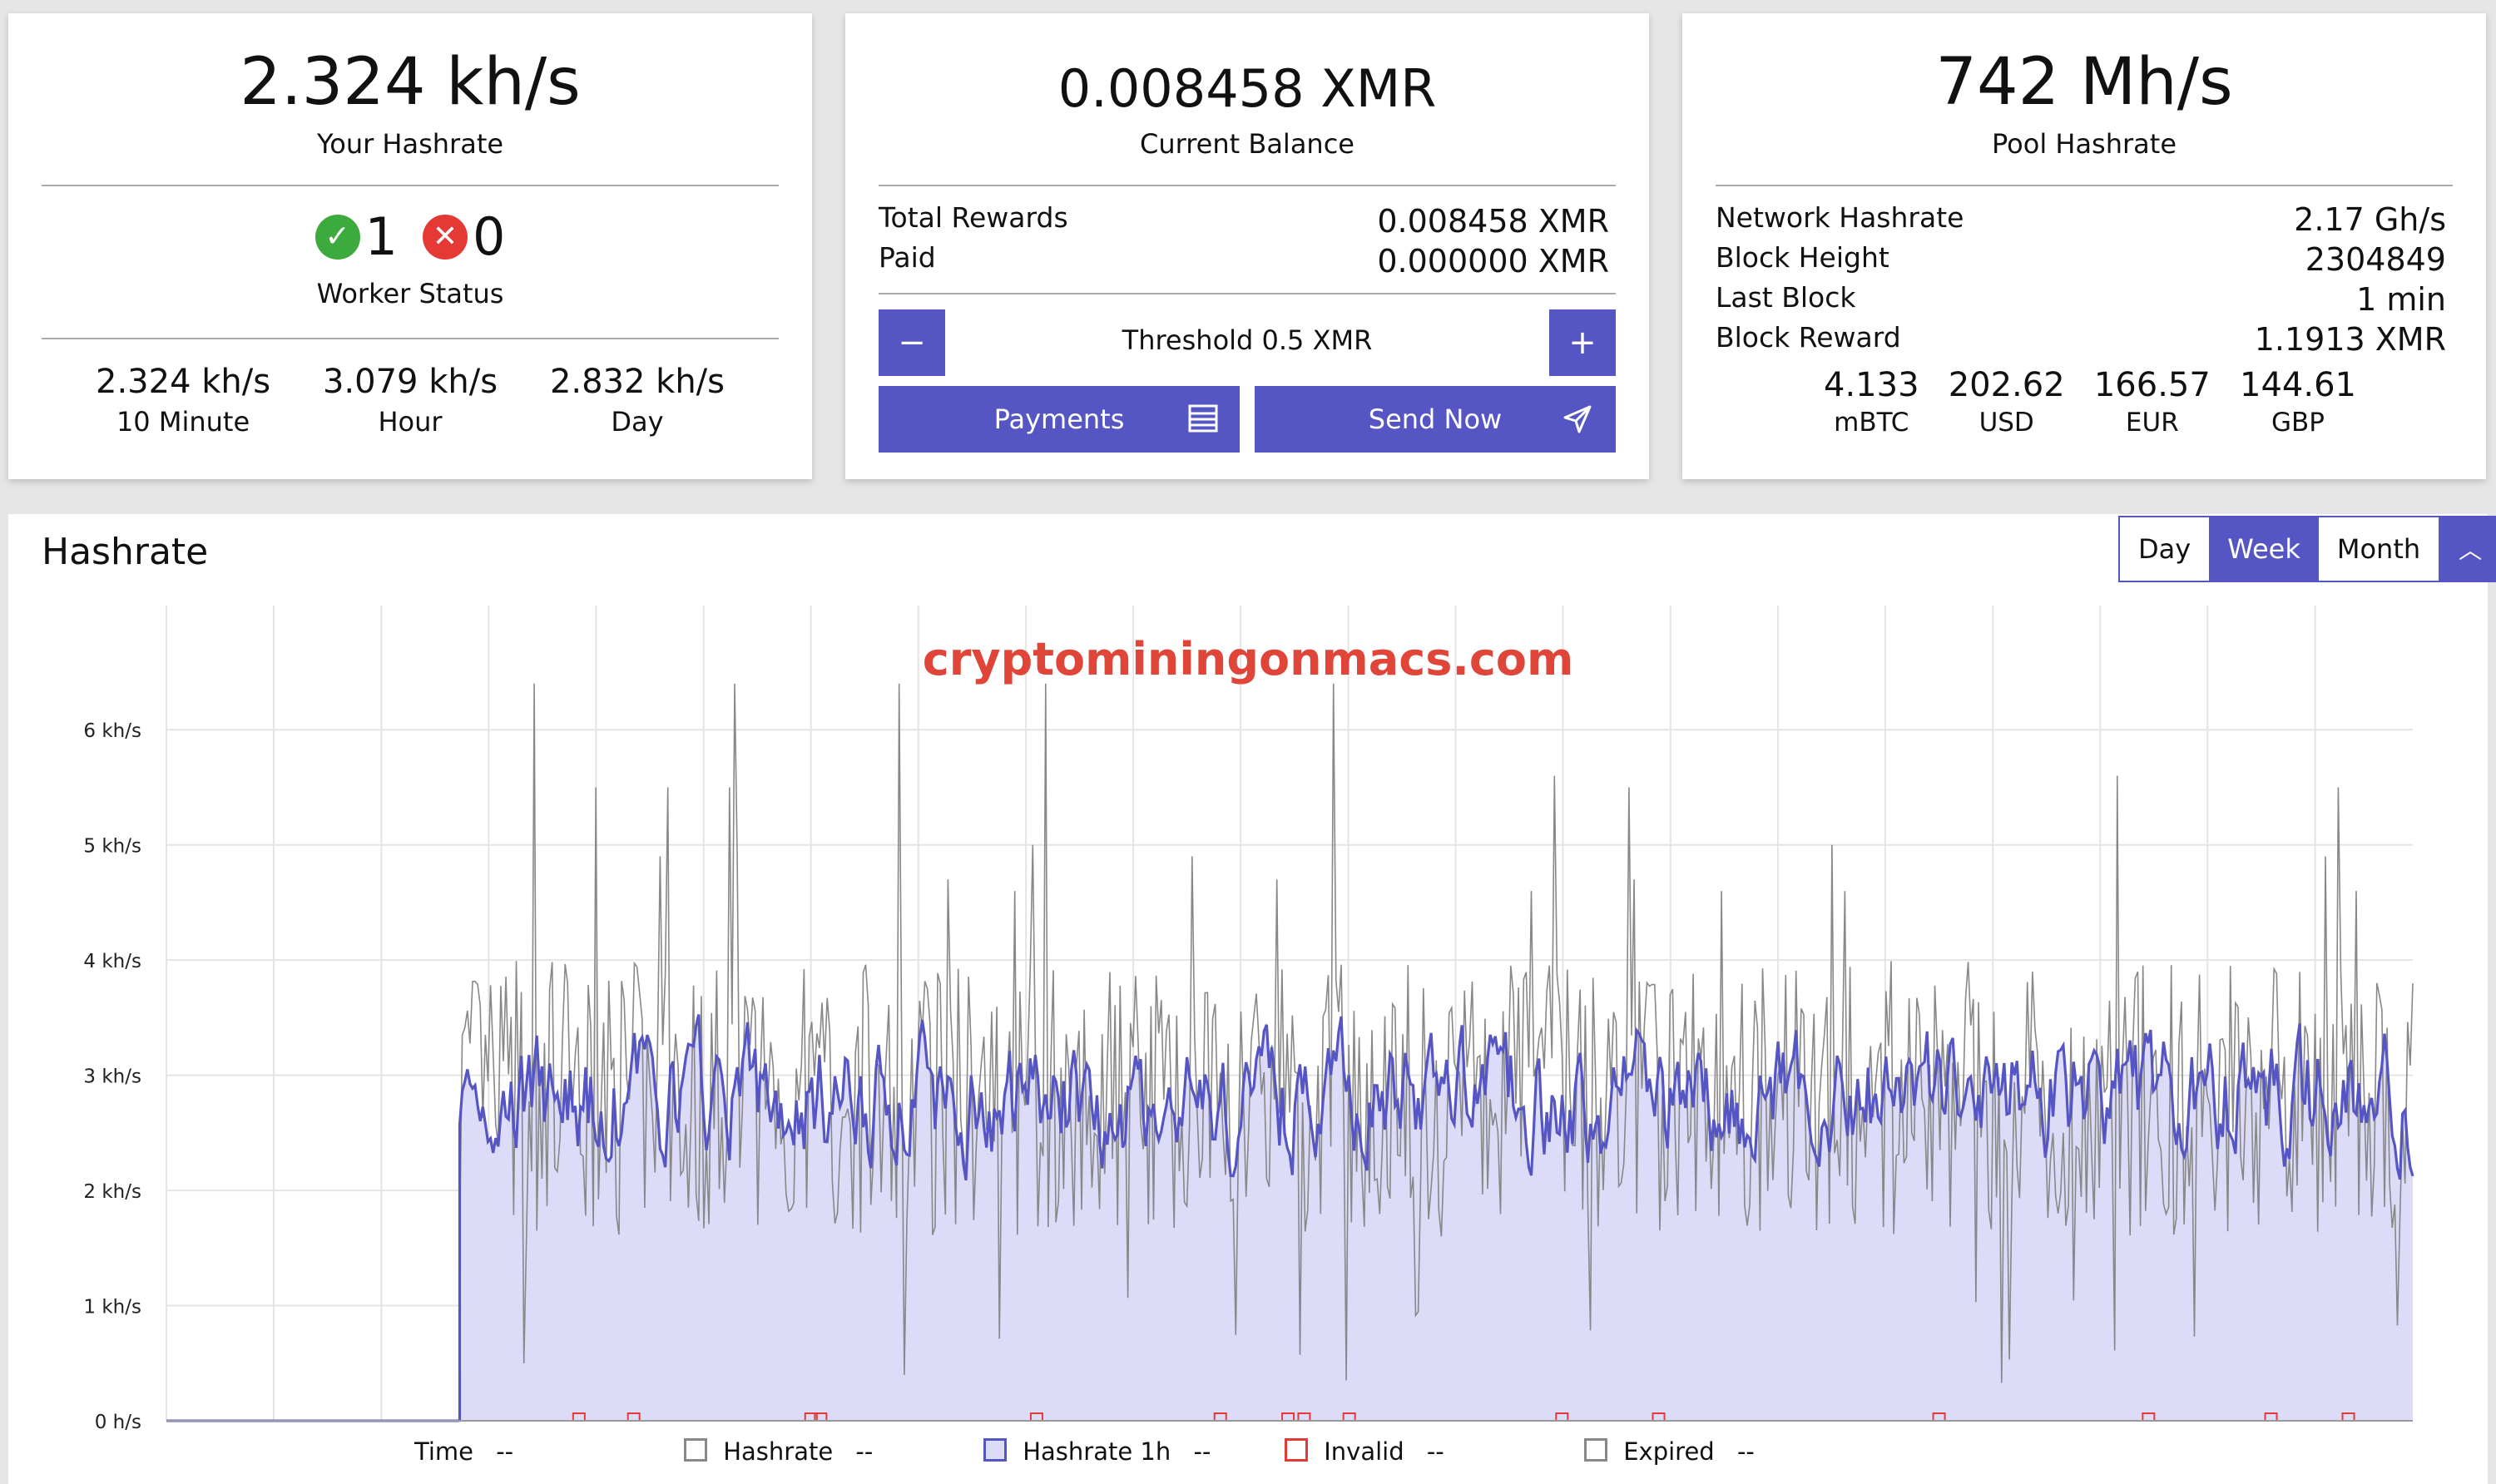  I want to click on send-now-button: Send Now, so click(1435, 419).